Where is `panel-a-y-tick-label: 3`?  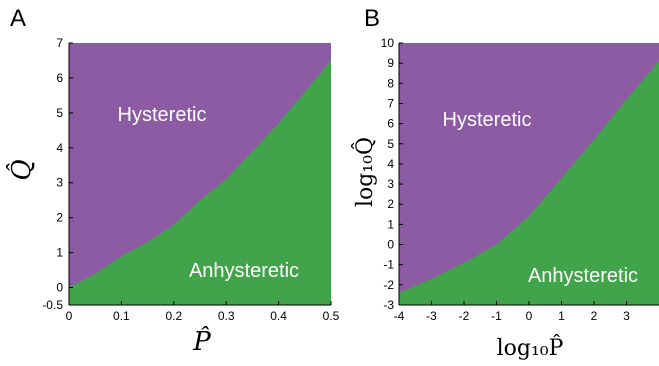
panel-a-y-tick-label: 3 is located at coordinates (59, 183).